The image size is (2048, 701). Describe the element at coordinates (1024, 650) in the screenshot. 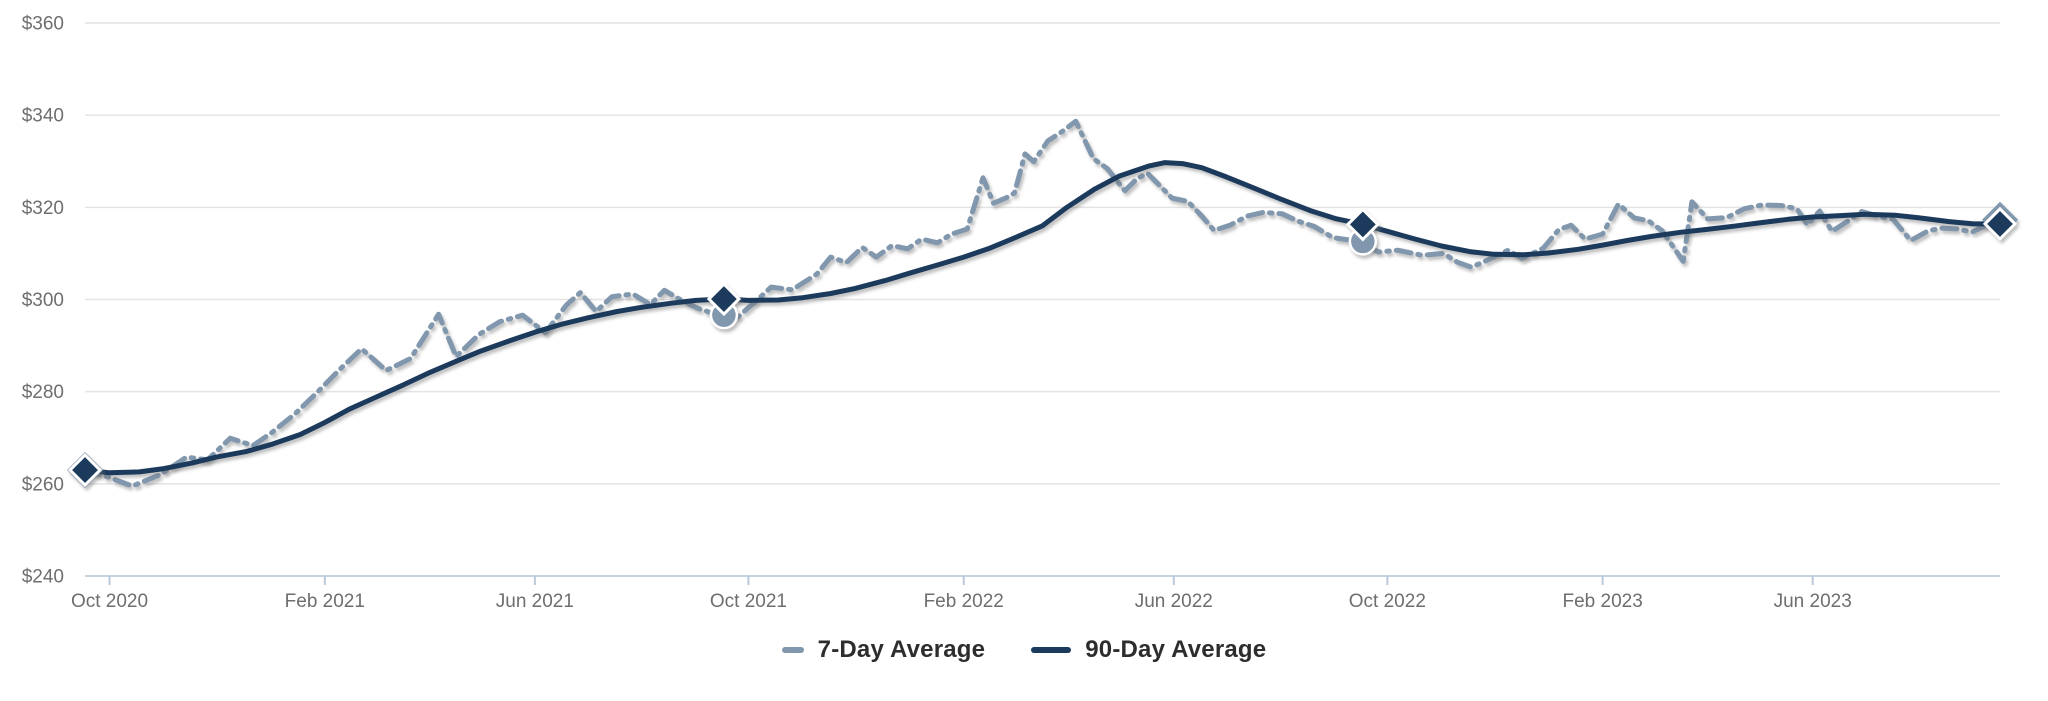

I see `chart-legend: 7-Day Average 90-Day Average` at that location.